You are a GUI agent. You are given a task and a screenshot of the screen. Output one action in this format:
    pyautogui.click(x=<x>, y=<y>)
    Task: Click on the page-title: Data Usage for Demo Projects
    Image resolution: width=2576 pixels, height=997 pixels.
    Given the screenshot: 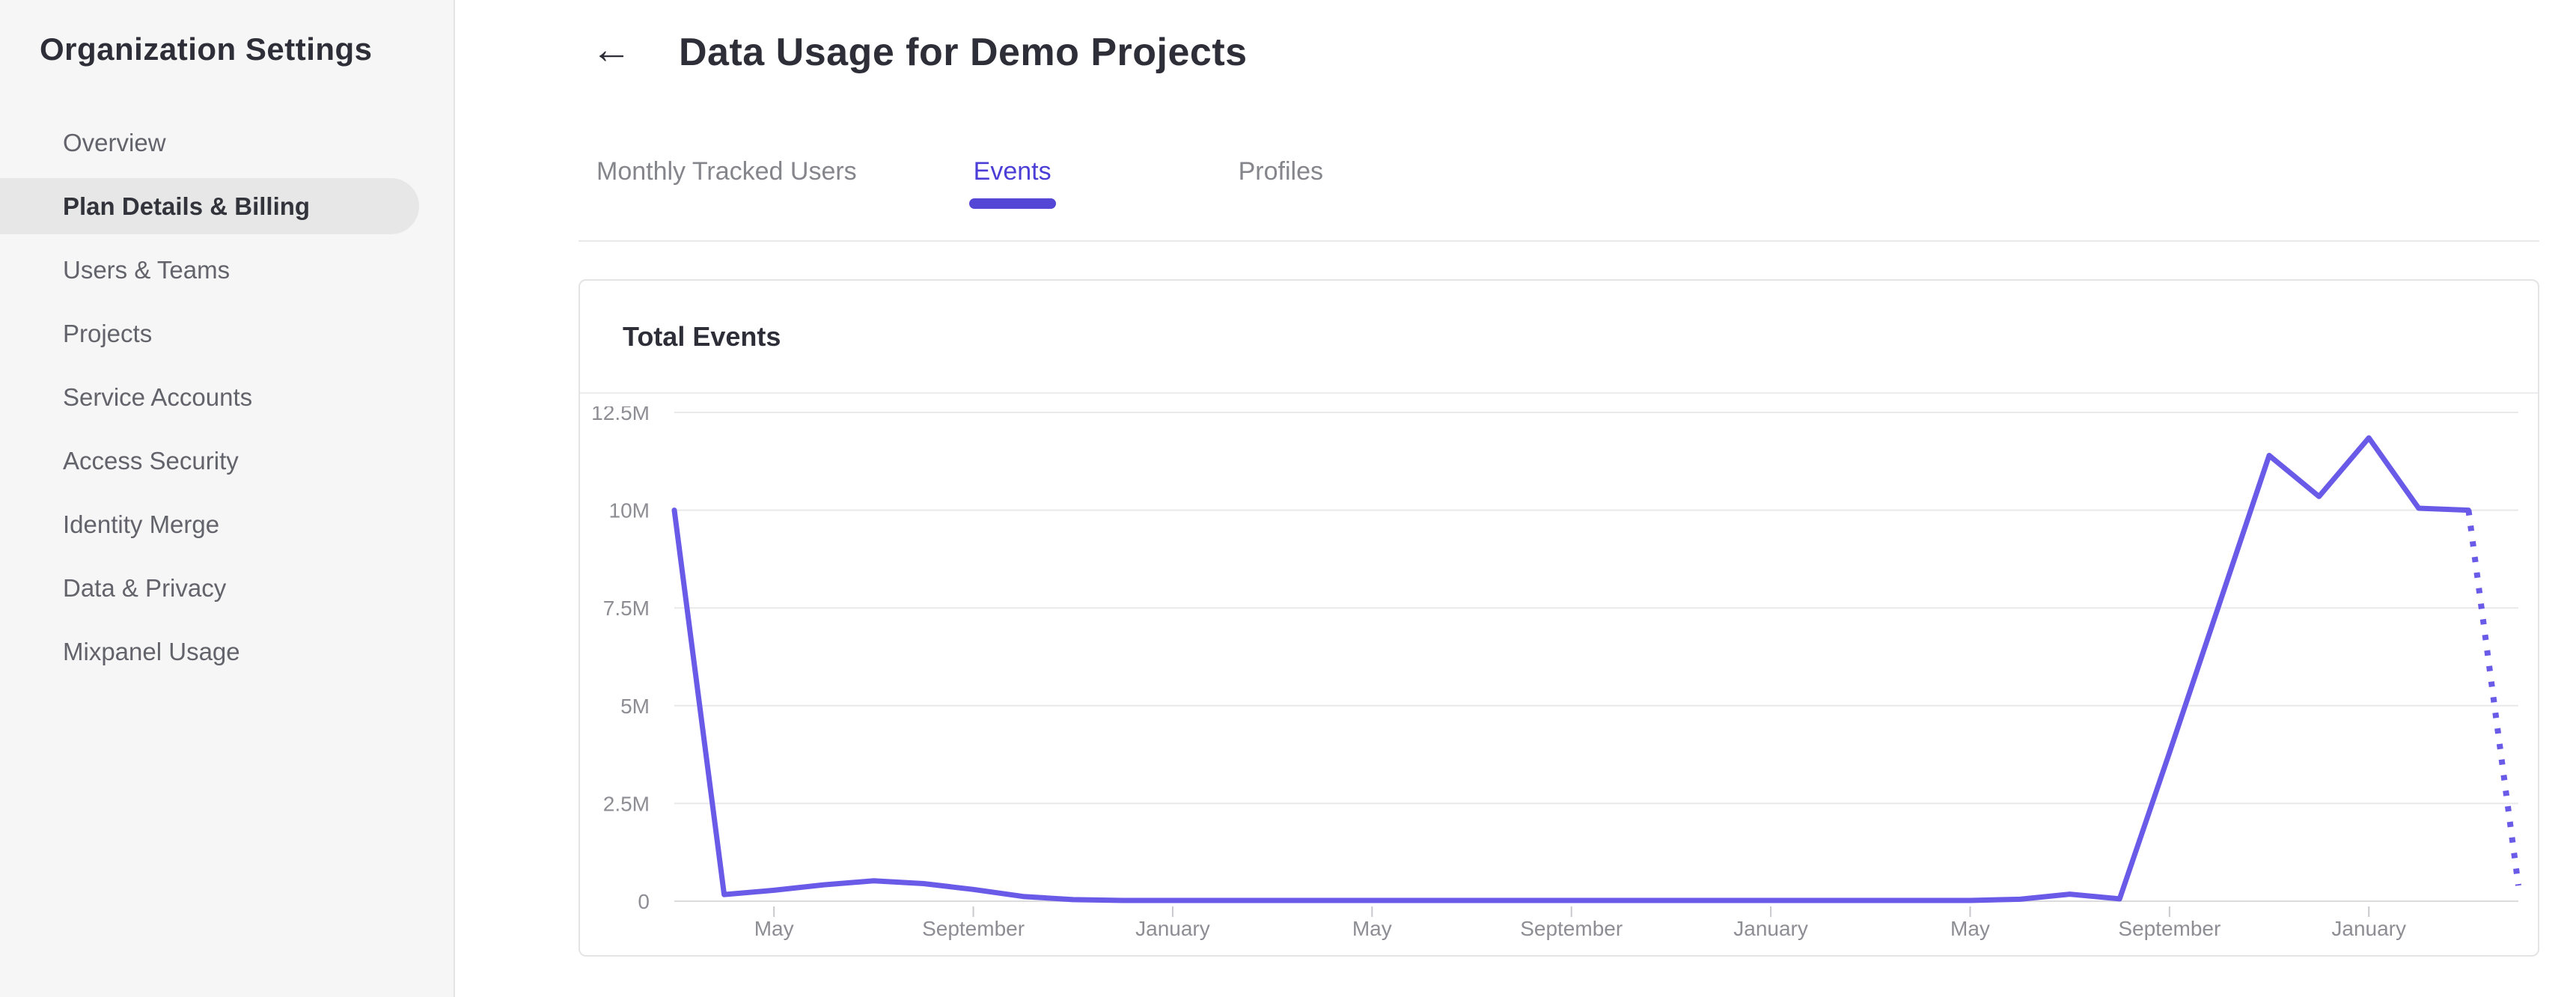 What is the action you would take?
    pyautogui.click(x=963, y=53)
    